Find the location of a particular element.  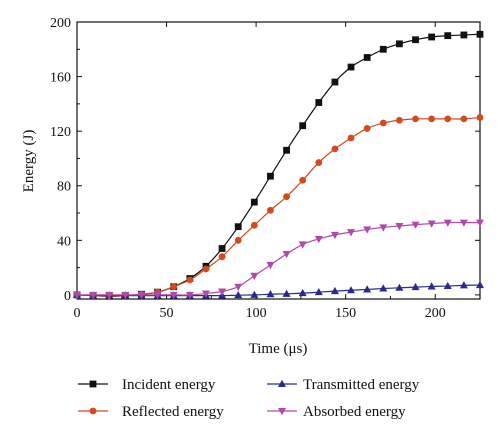

y-tick-label: 80 is located at coordinates (64, 187).